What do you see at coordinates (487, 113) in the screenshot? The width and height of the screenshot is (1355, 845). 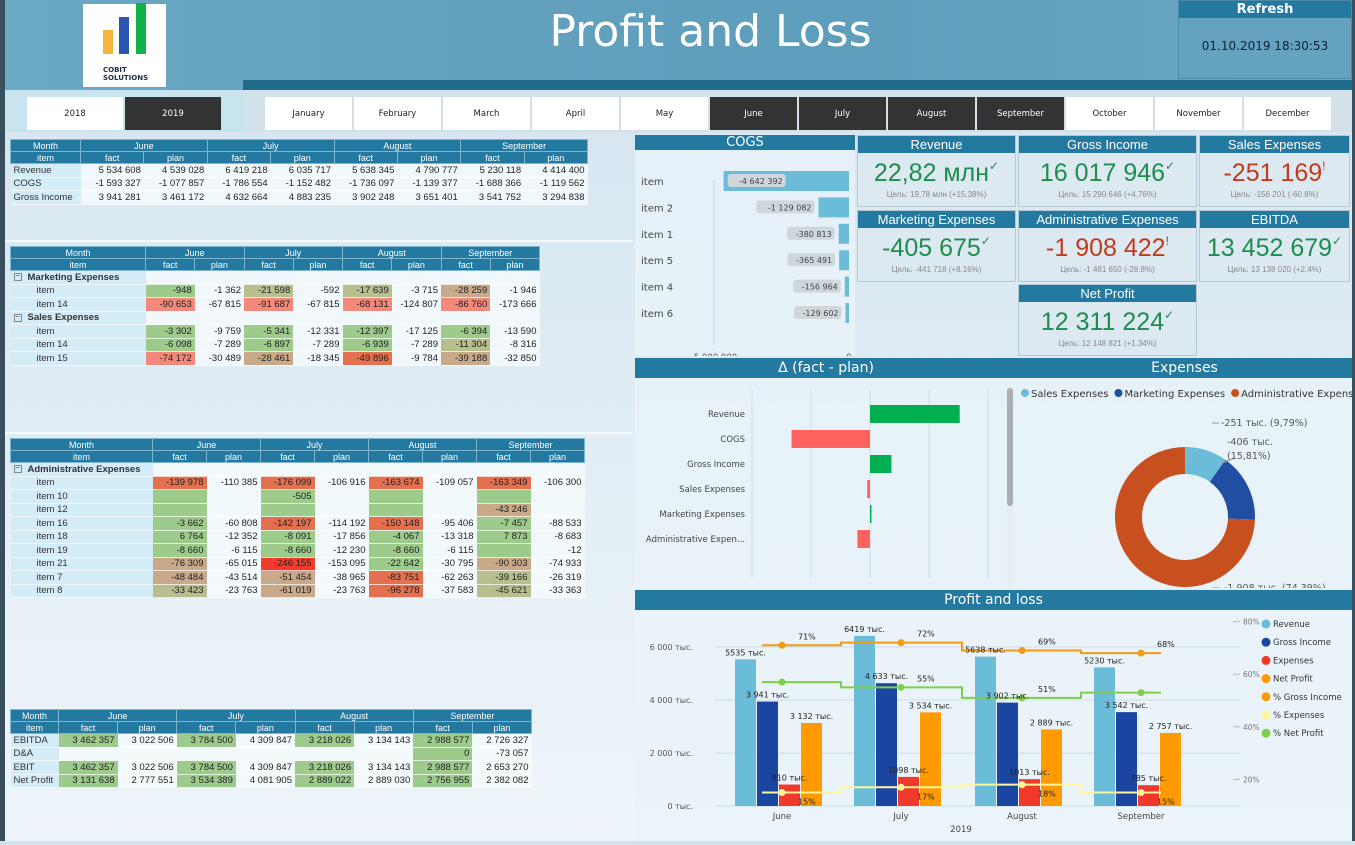 I see `month-button-march: March` at bounding box center [487, 113].